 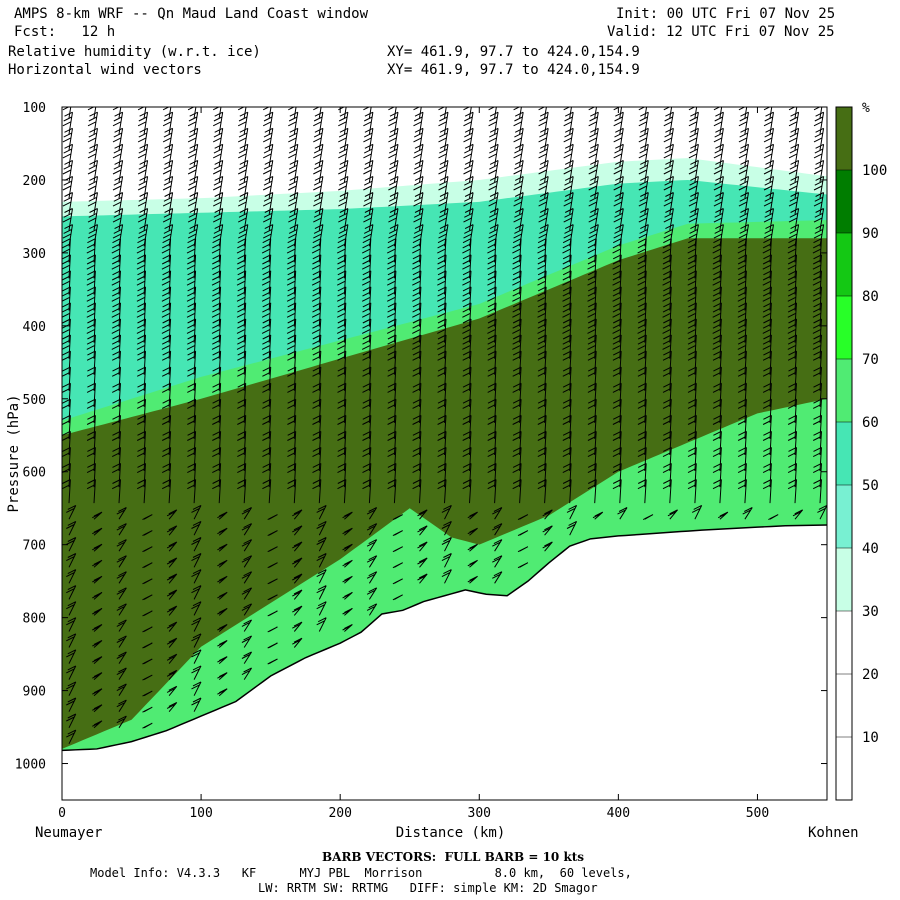 I want to click on forecast-hour: Fcst: 12 h, so click(x=65, y=32).